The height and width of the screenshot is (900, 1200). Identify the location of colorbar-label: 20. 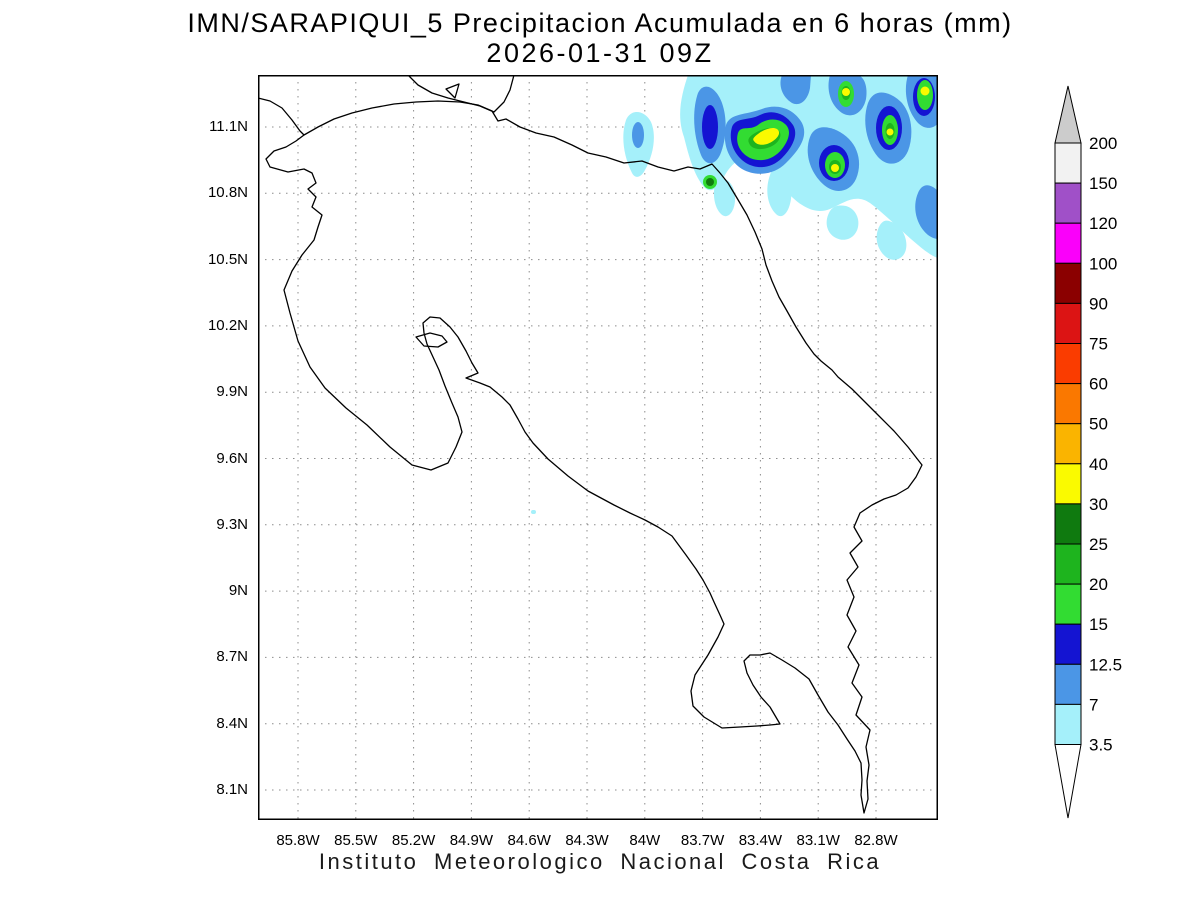
(1098, 584).